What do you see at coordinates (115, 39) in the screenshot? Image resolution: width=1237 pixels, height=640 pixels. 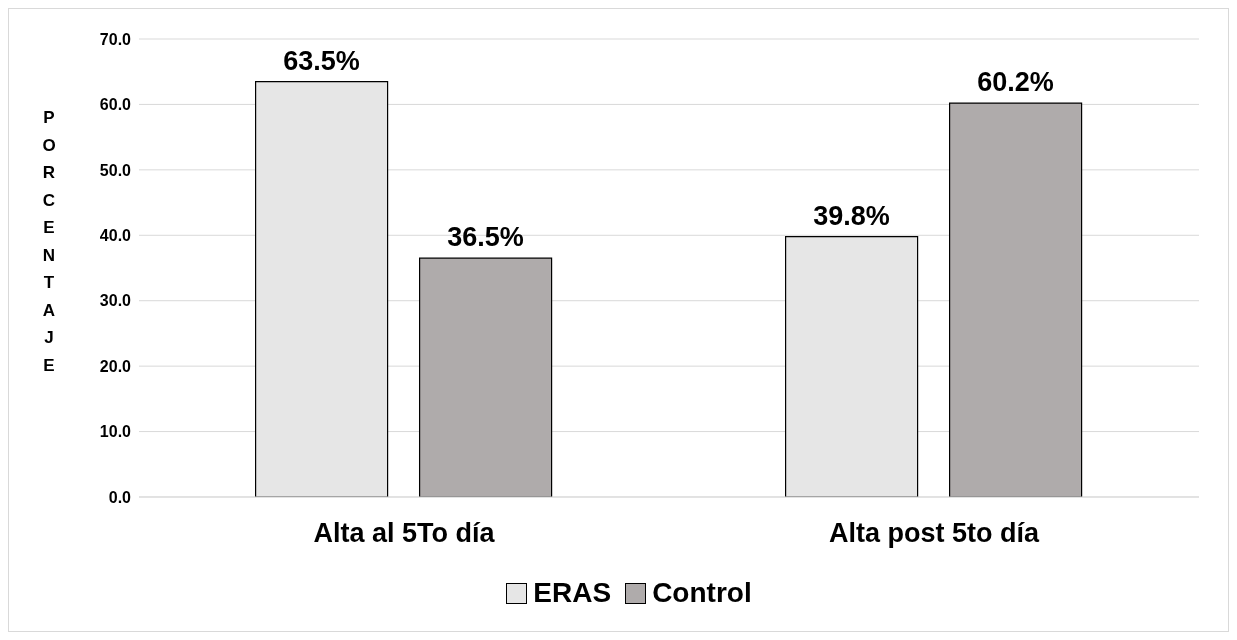 I see `y-tick-label: 70.0` at bounding box center [115, 39].